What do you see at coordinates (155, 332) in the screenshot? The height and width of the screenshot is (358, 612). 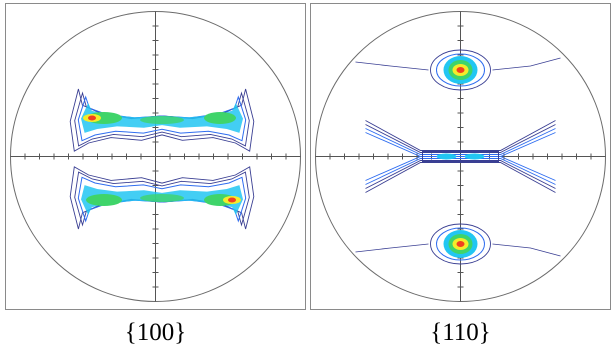 I see `pole-figure-100-label: {100}` at bounding box center [155, 332].